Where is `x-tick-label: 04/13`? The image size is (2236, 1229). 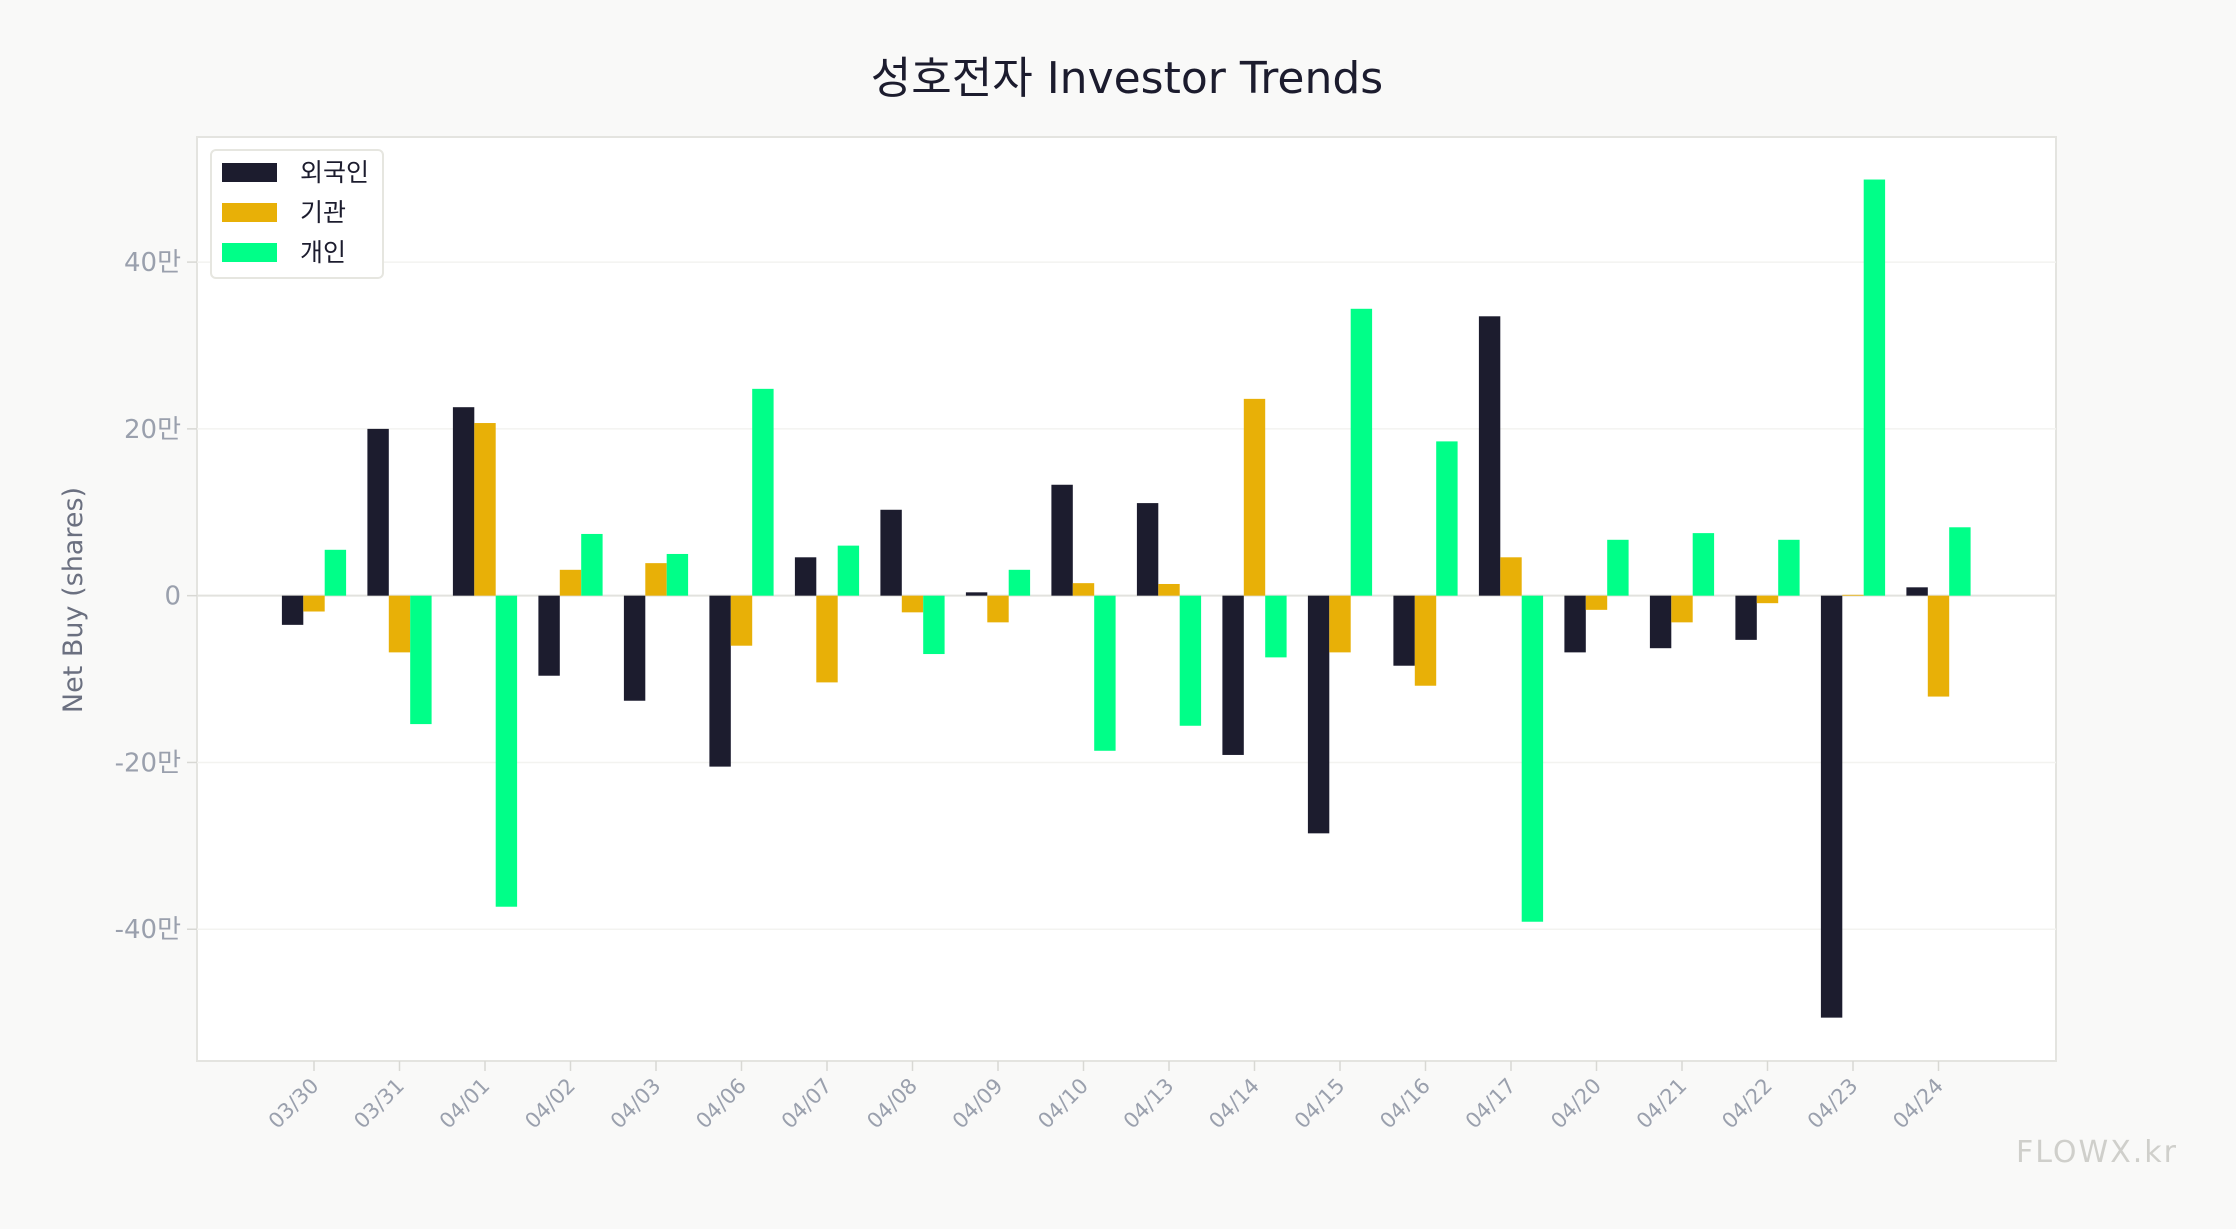
x-tick-label: 04/13 is located at coordinates (1149, 1104).